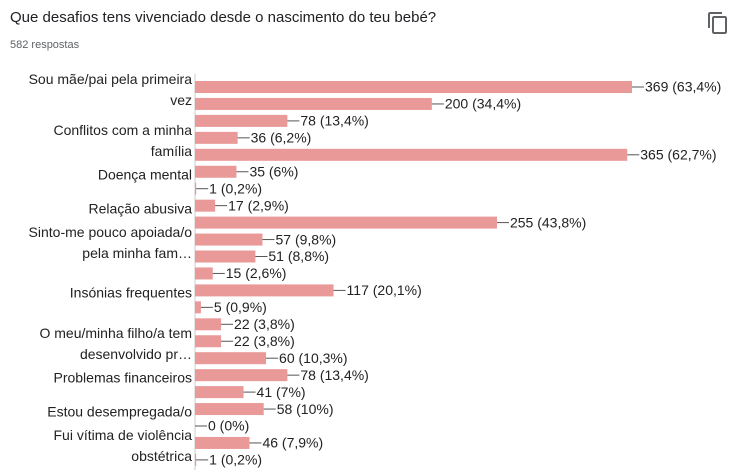 The height and width of the screenshot is (470, 744). What do you see at coordinates (313, 358) in the screenshot?
I see `value-label: 60 (10,3%)` at bounding box center [313, 358].